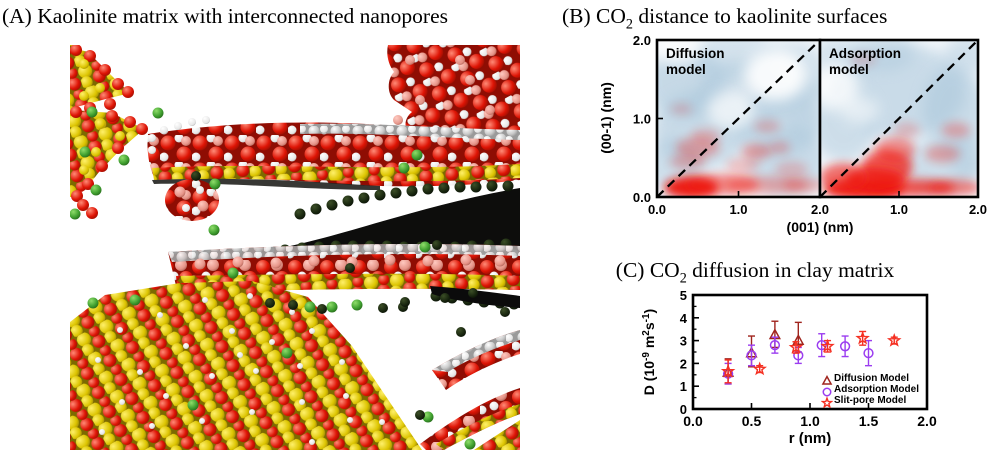  Describe the element at coordinates (109, 132) in the screenshot. I see `kaolinite-cluster-left` at that location.